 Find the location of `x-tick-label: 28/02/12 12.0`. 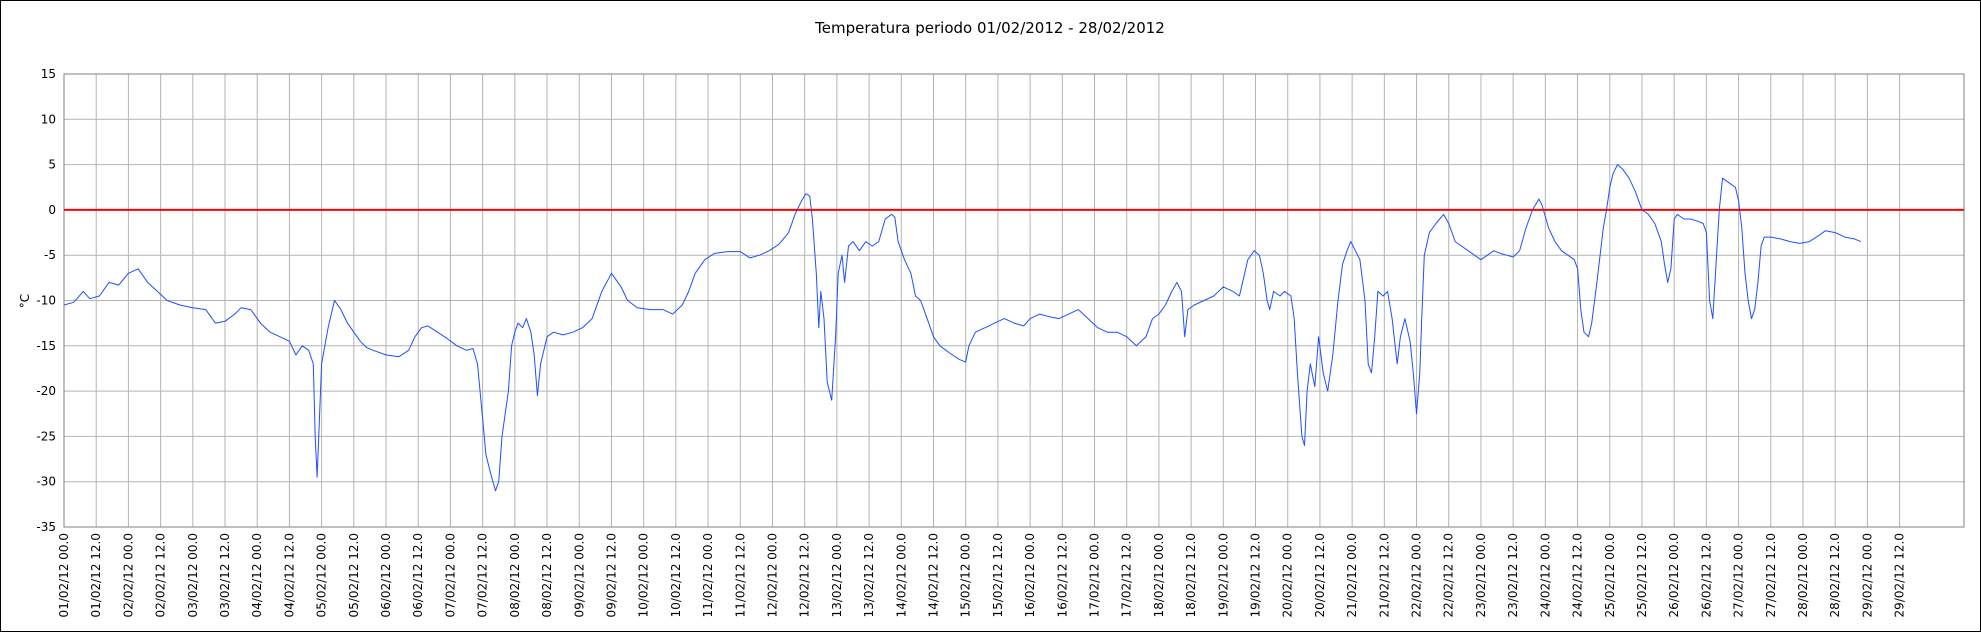

x-tick-label: 28/02/12 12.0 is located at coordinates (1835, 575).